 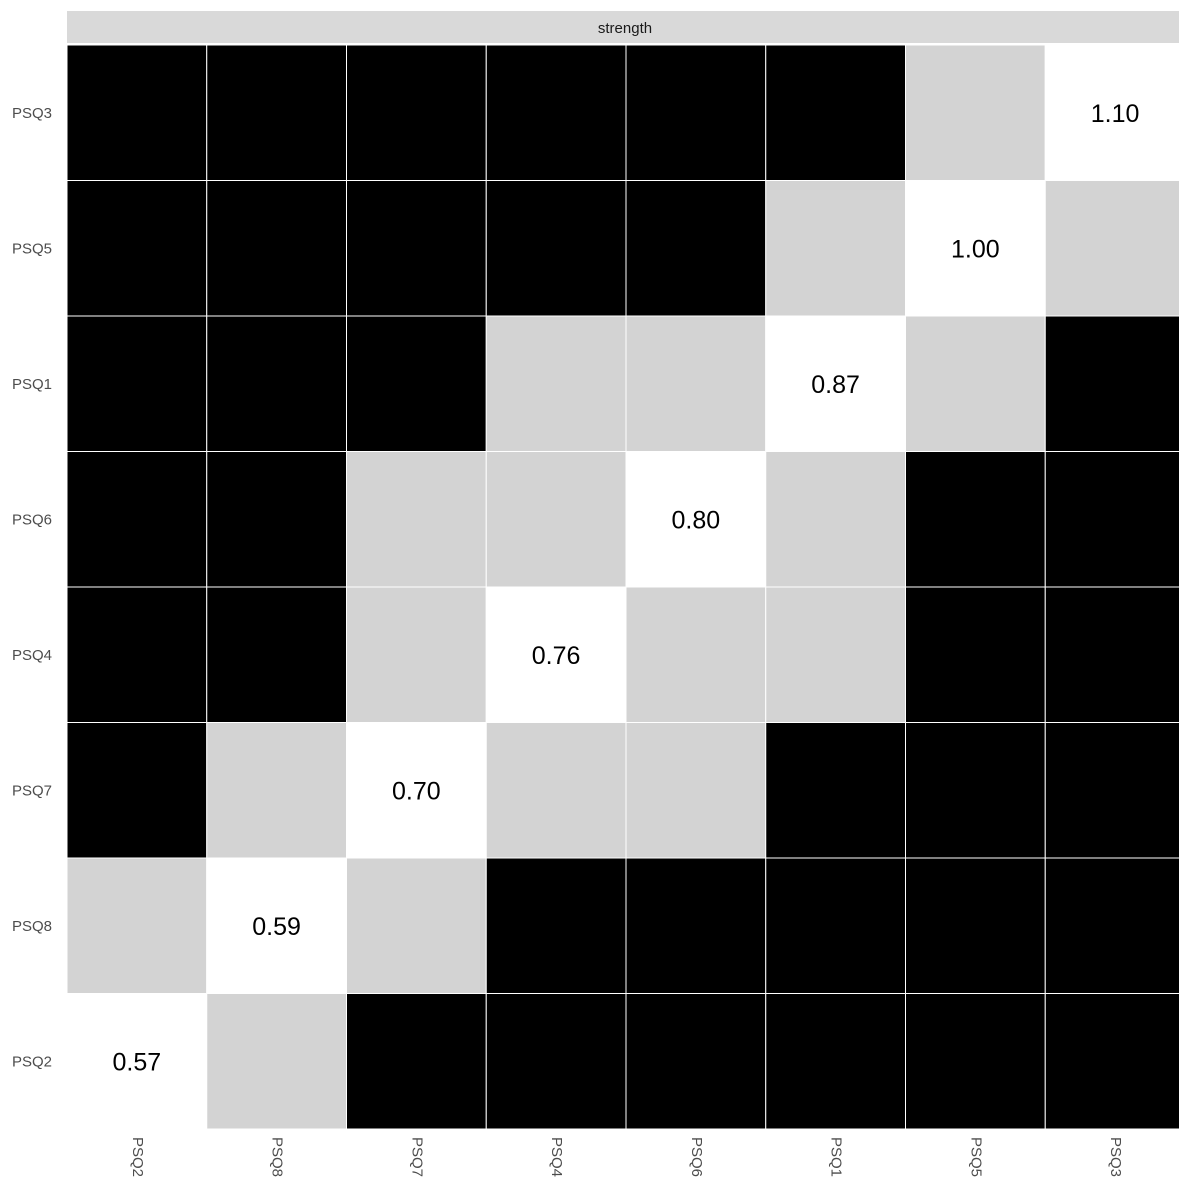 I want to click on heatmap-cell-psq6-psq7, so click(x=416, y=519).